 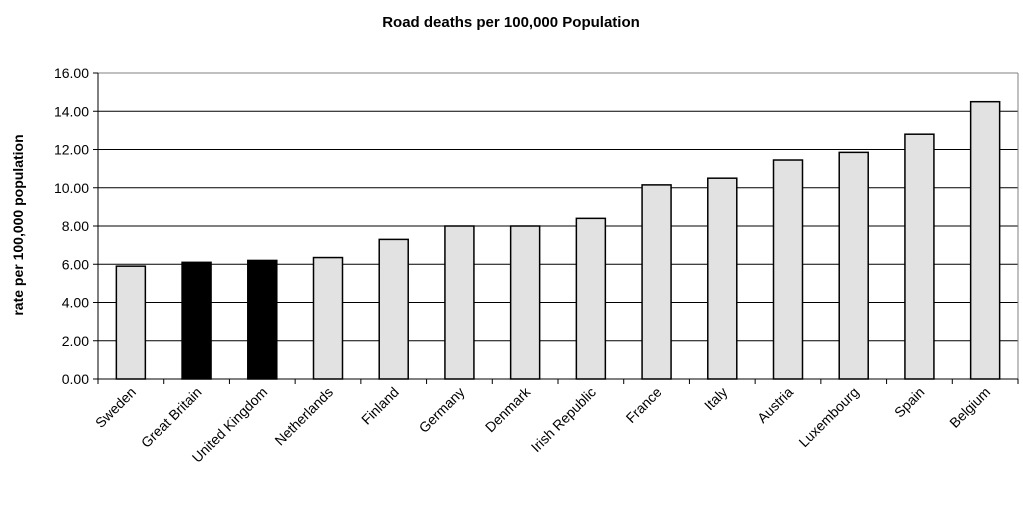 What do you see at coordinates (775, 405) in the screenshot?
I see `x-tick-label: Austria` at bounding box center [775, 405].